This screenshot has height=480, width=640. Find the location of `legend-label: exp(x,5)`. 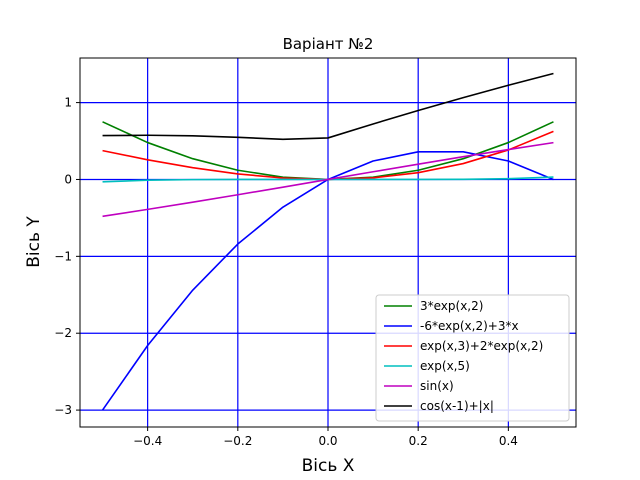

legend-label: exp(x,5) is located at coordinates (445, 366).